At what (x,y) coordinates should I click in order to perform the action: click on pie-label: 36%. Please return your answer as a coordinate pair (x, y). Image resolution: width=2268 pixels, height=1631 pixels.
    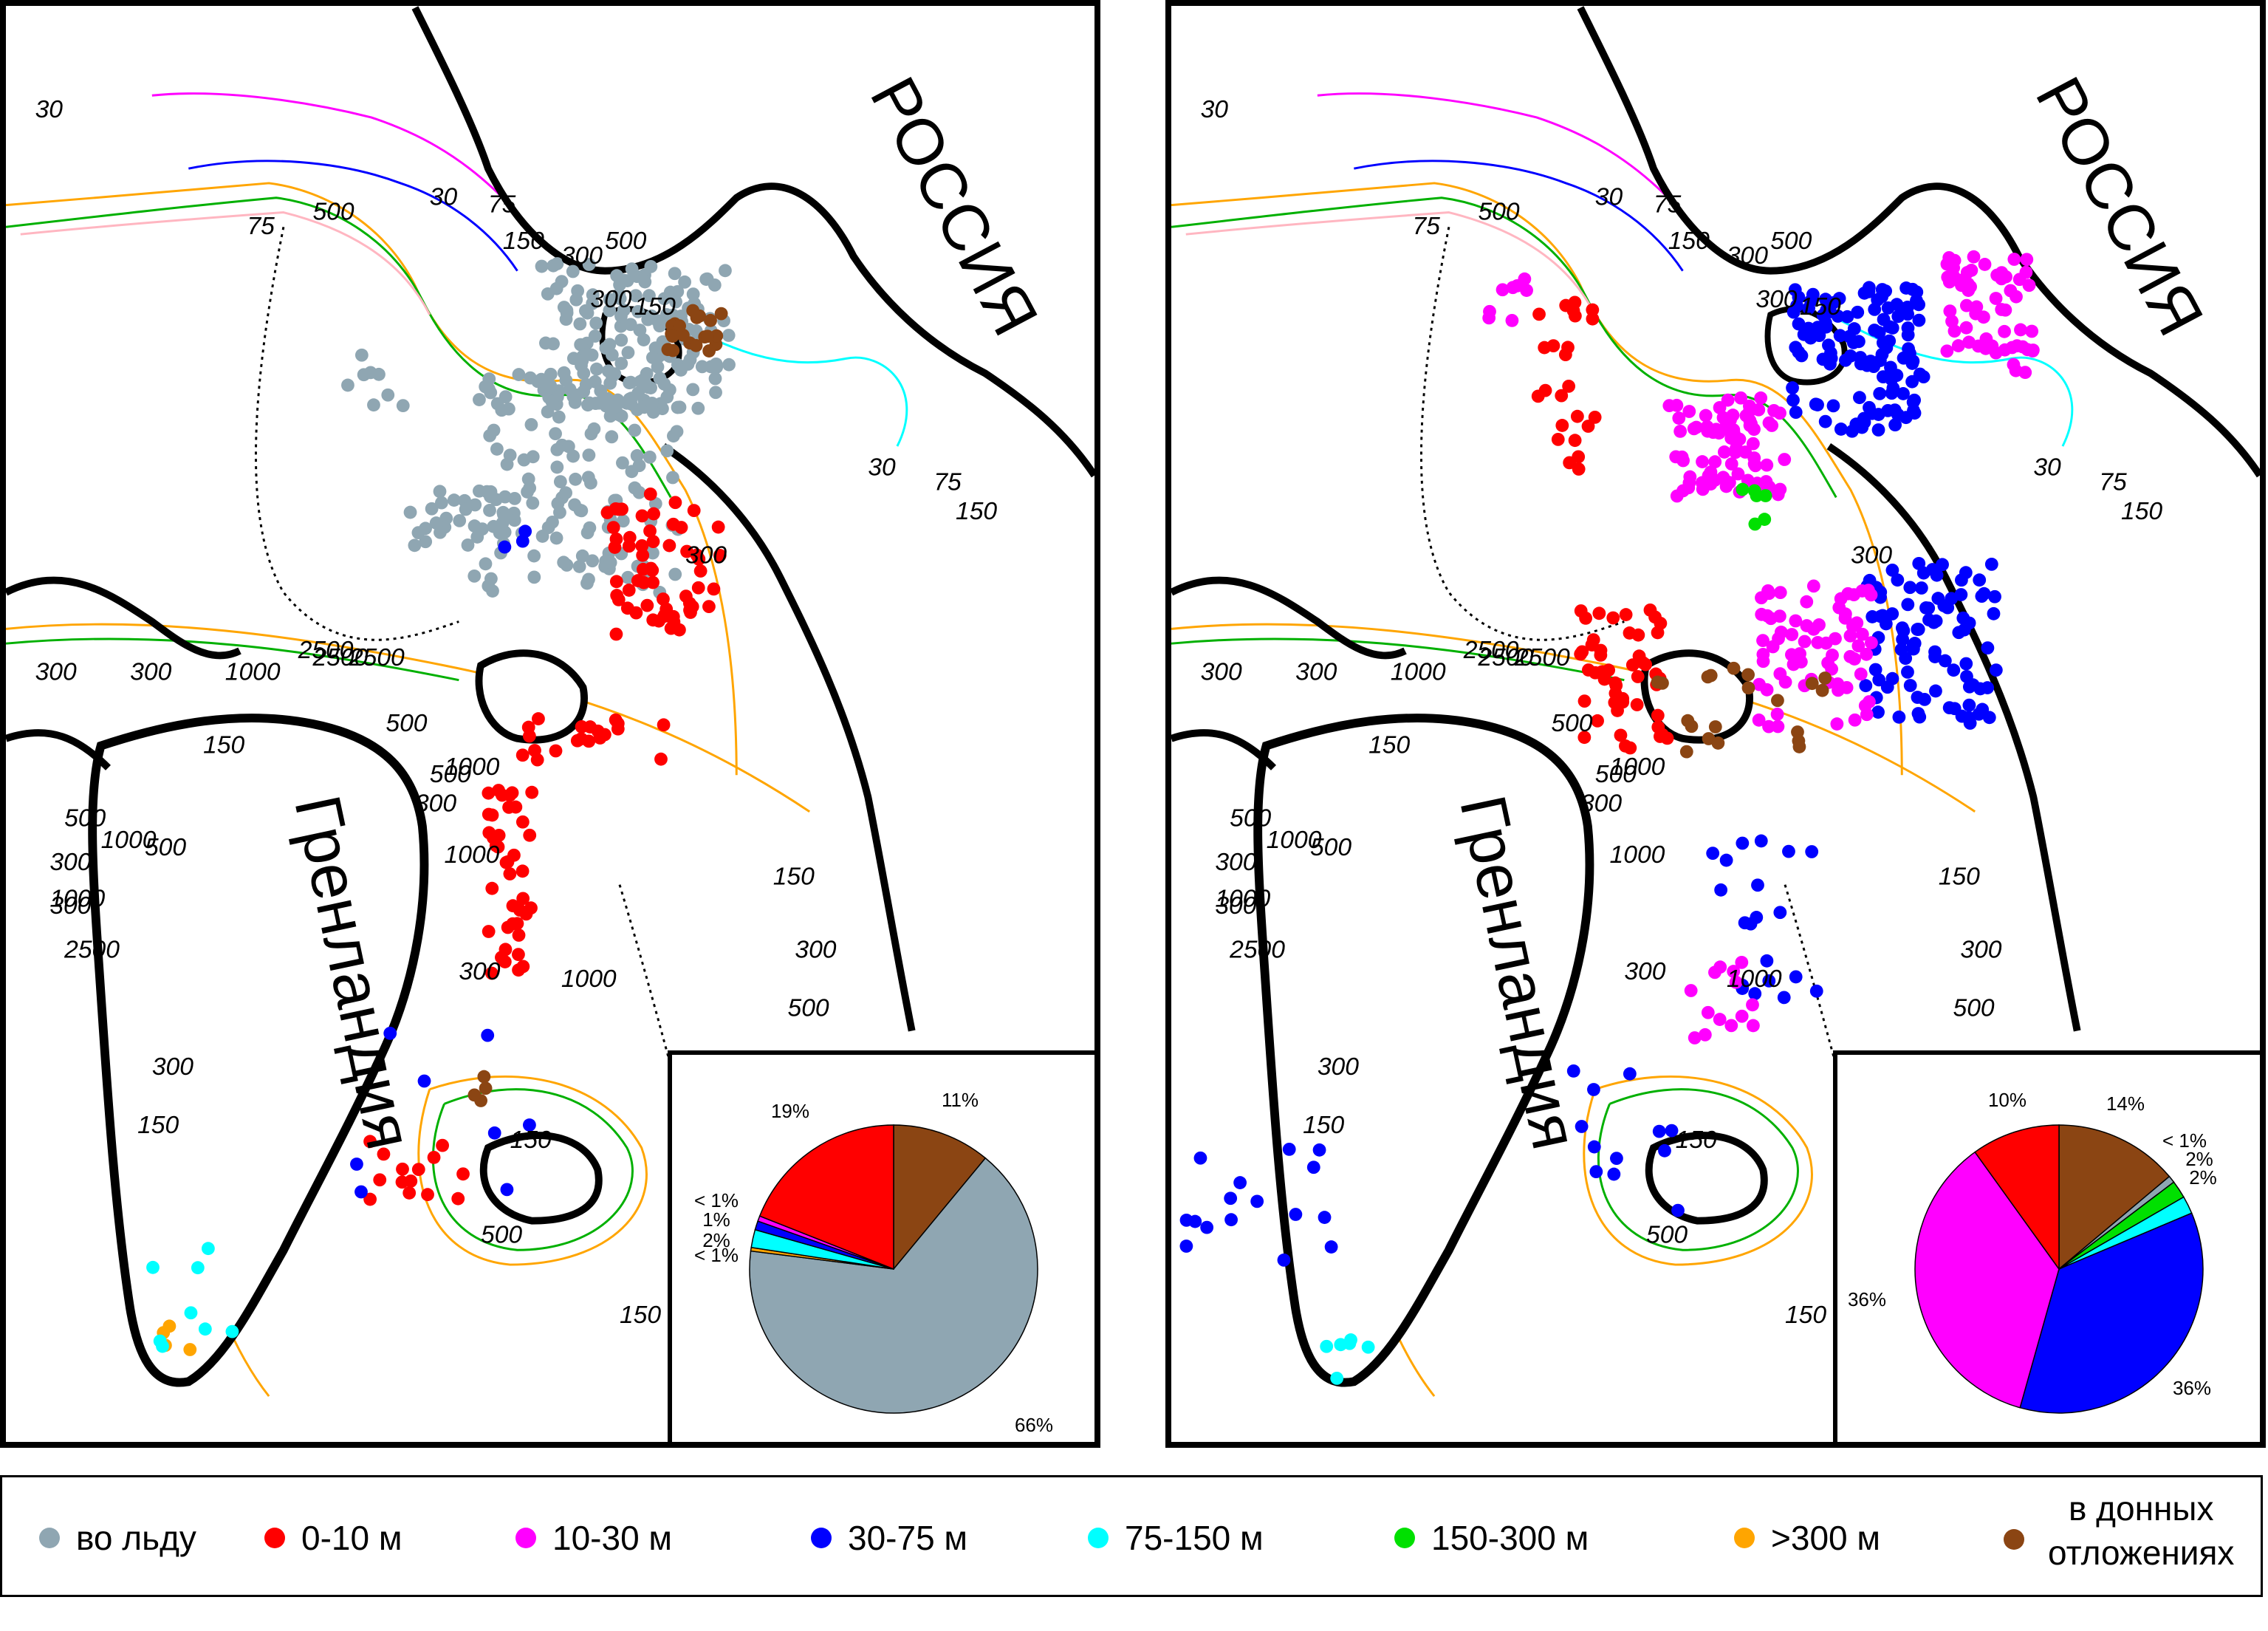
    Looking at the image, I should click on (1867, 1299).